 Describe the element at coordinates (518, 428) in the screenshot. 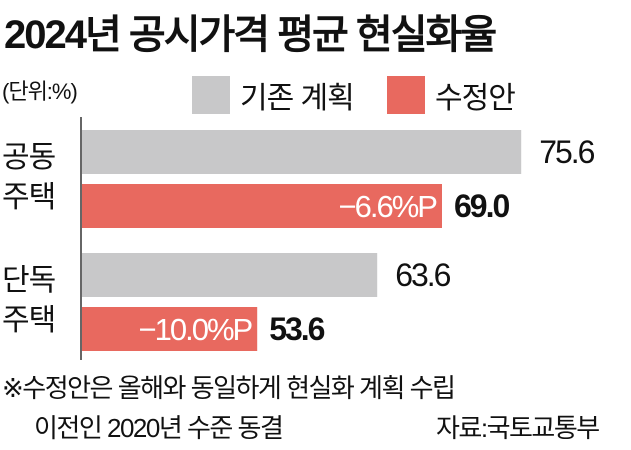

I see `source-label: 자료:국토교통부` at that location.